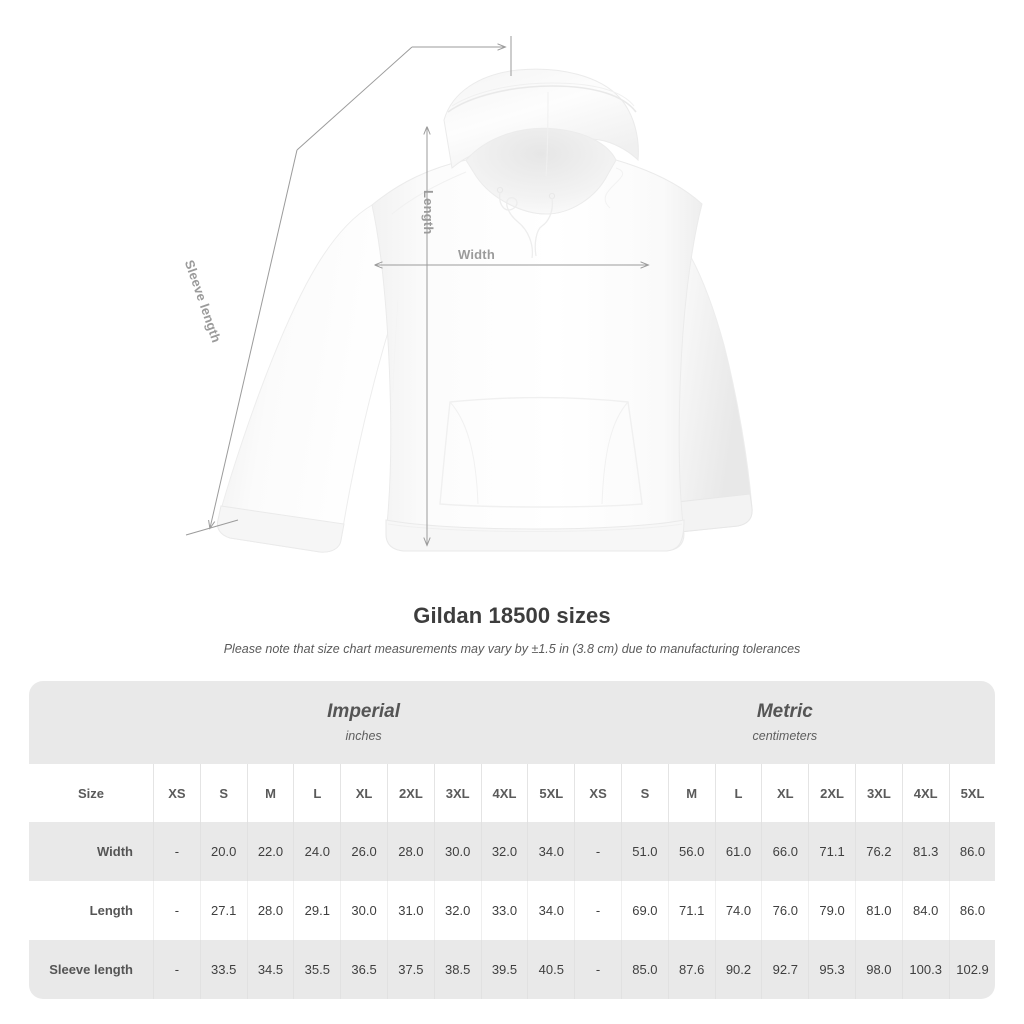 This screenshot has width=1024, height=1024. Describe the element at coordinates (925, 851) in the screenshot. I see `measurement-cell: 81.3` at that location.